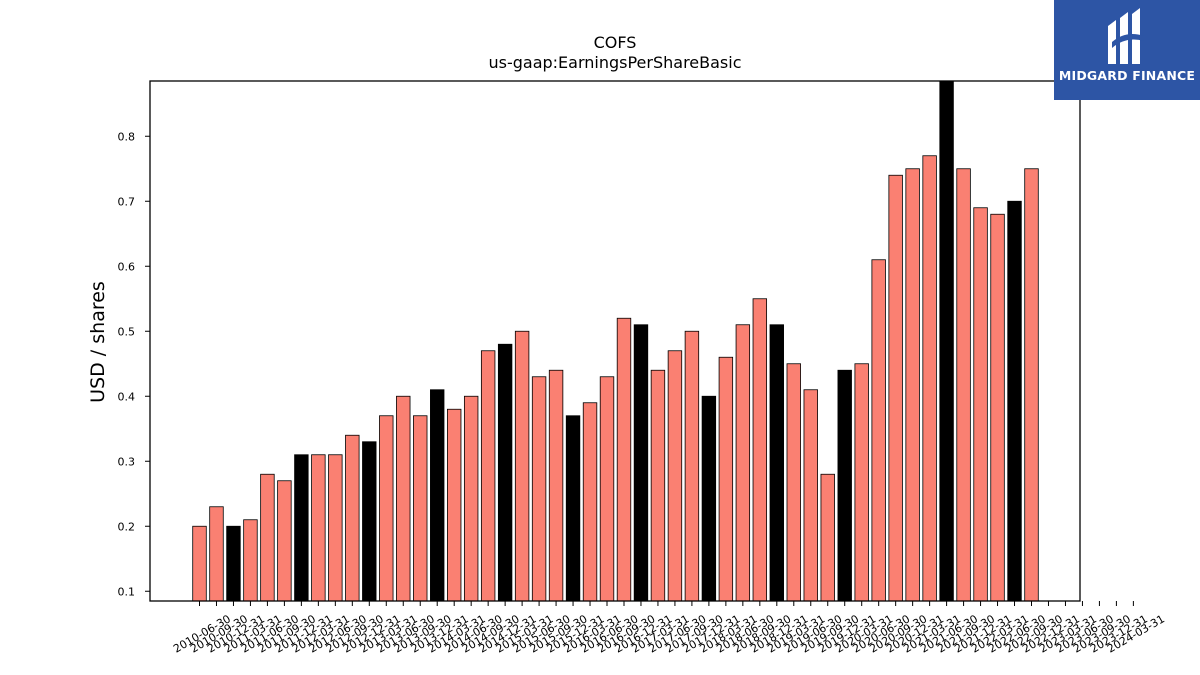 Image resolution: width=1200 pixels, height=675 pixels. I want to click on y-axis: 0.1 0.2 0.3 0.4 0.5 0.6 0.7 0.8, so click(134, 364).